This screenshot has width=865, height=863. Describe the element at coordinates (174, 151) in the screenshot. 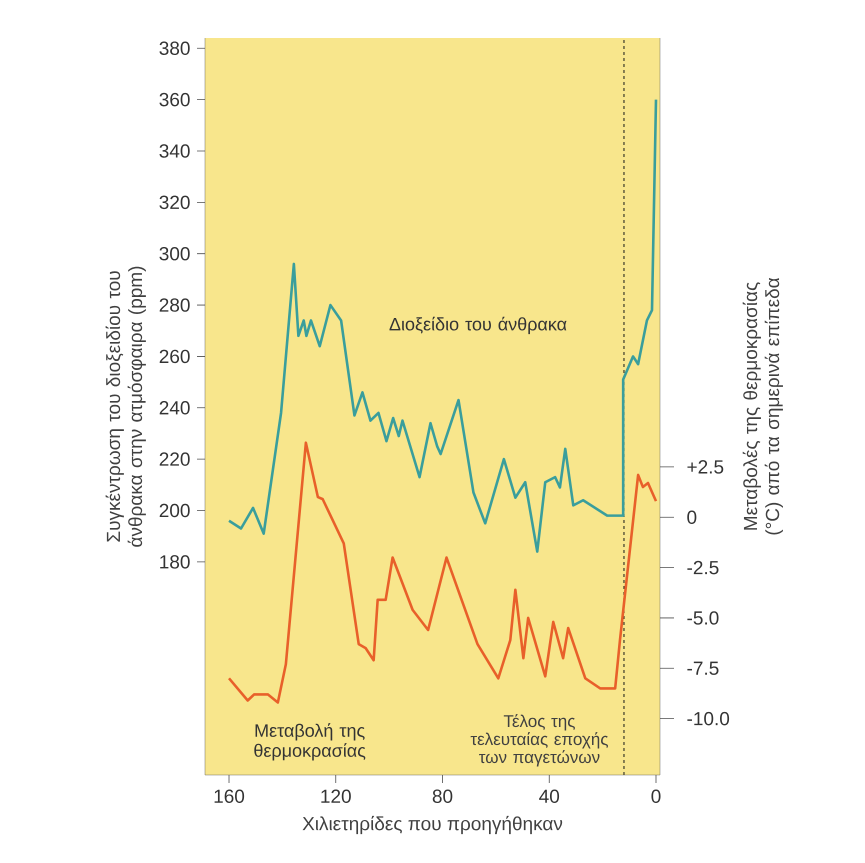

I see `y-tick-label: 340` at that location.